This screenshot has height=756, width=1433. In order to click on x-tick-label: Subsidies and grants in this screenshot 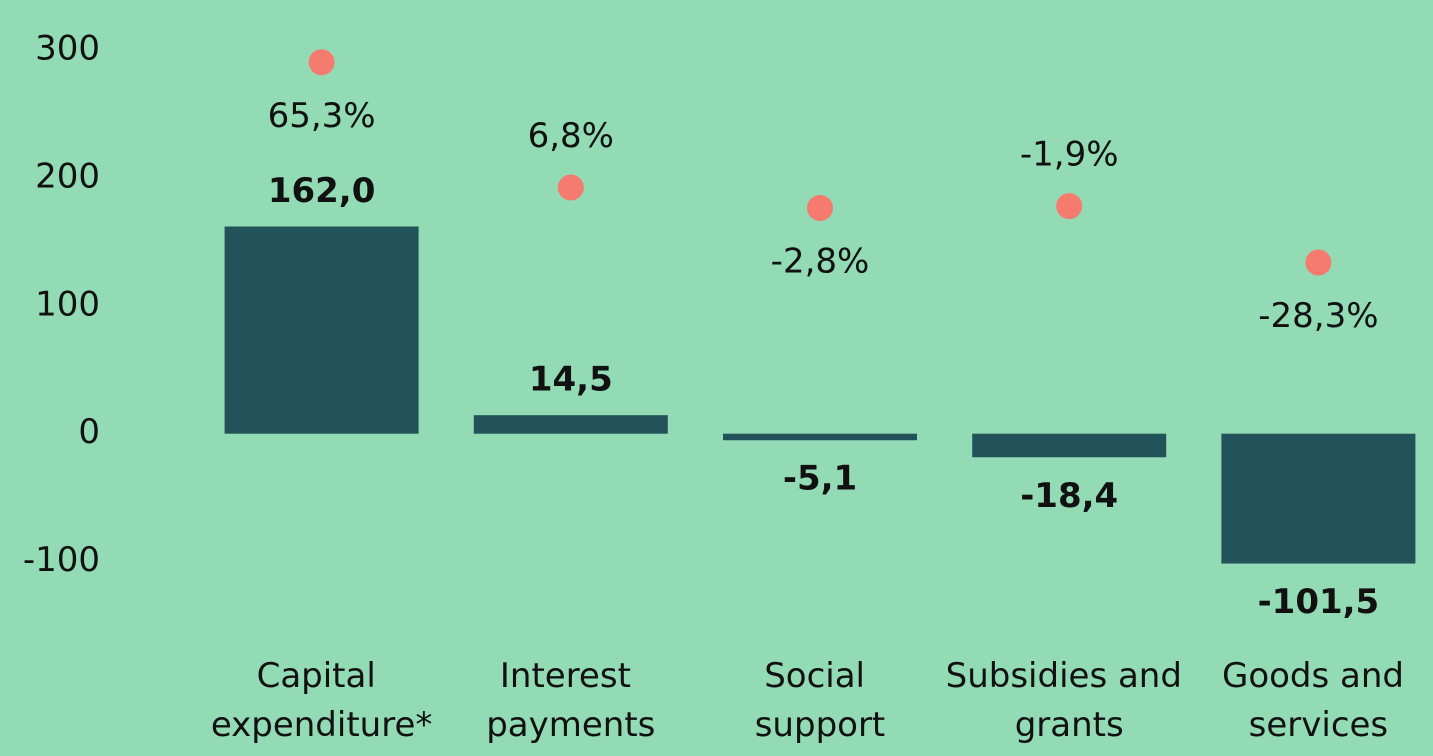, I will do `click(1069, 700)`.